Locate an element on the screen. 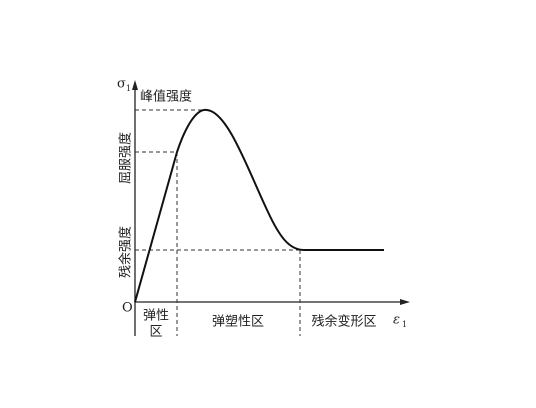  zone-label: 弹性 is located at coordinates (156, 316).